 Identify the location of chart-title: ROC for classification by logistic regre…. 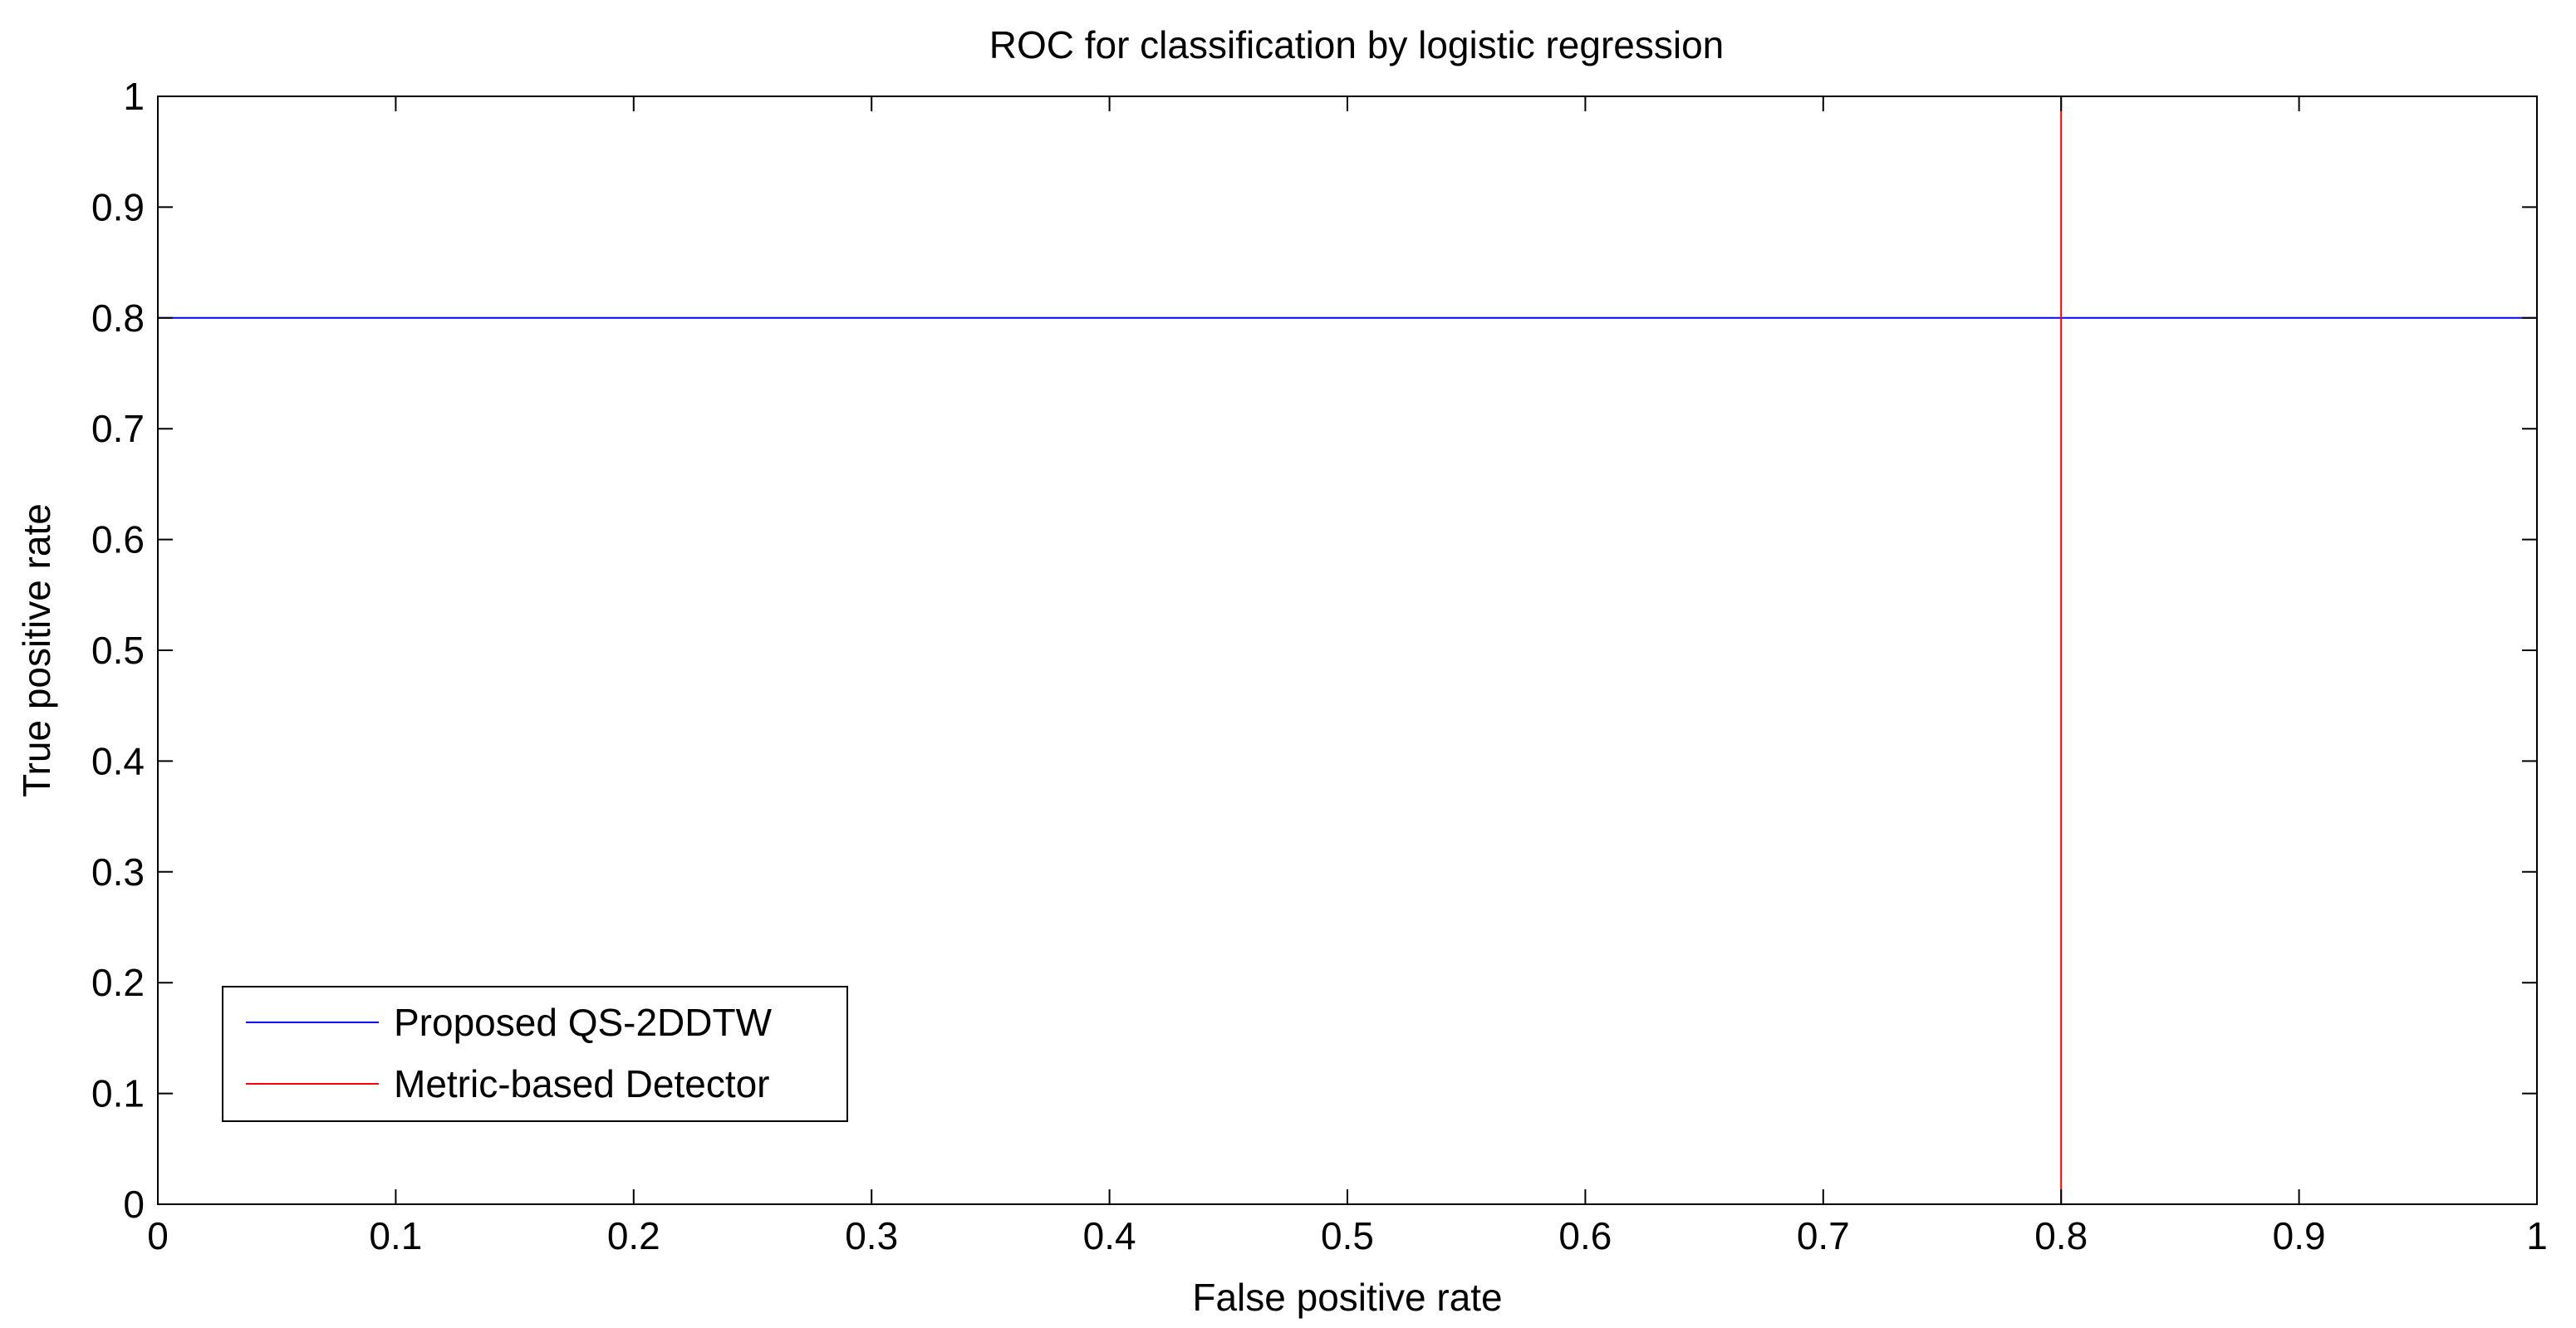
(1357, 44).